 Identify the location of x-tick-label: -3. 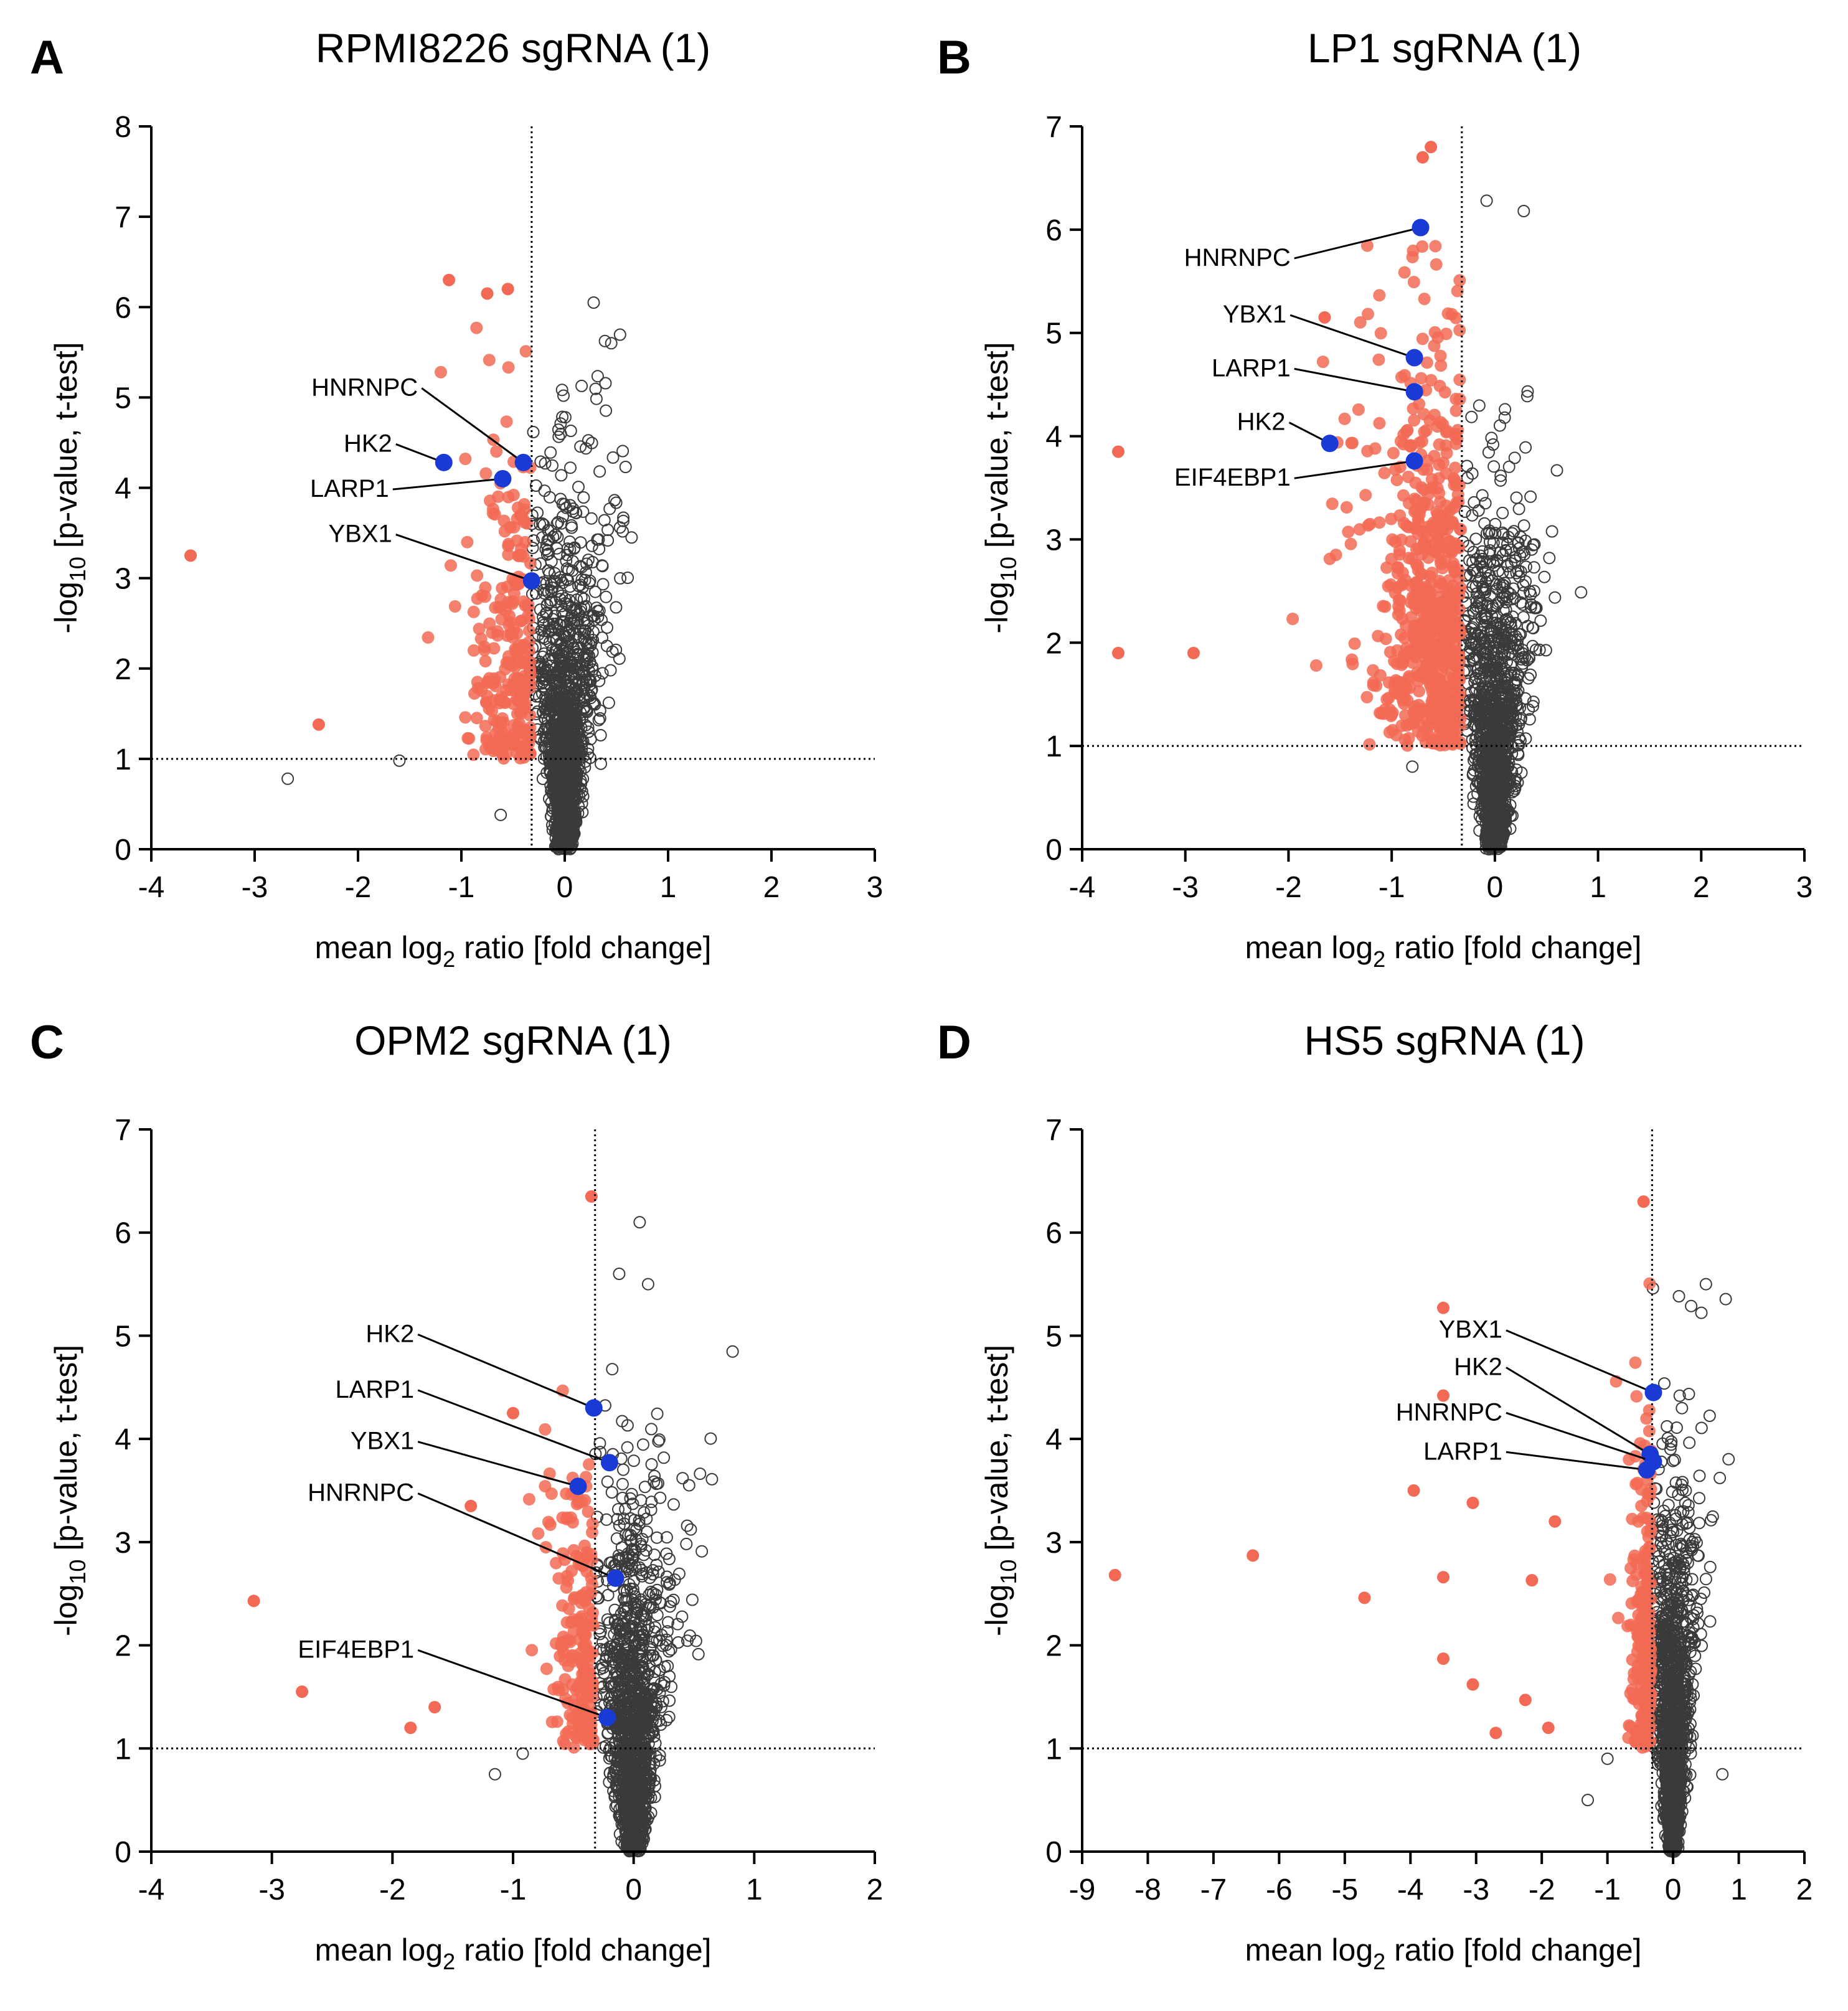
(255, 887).